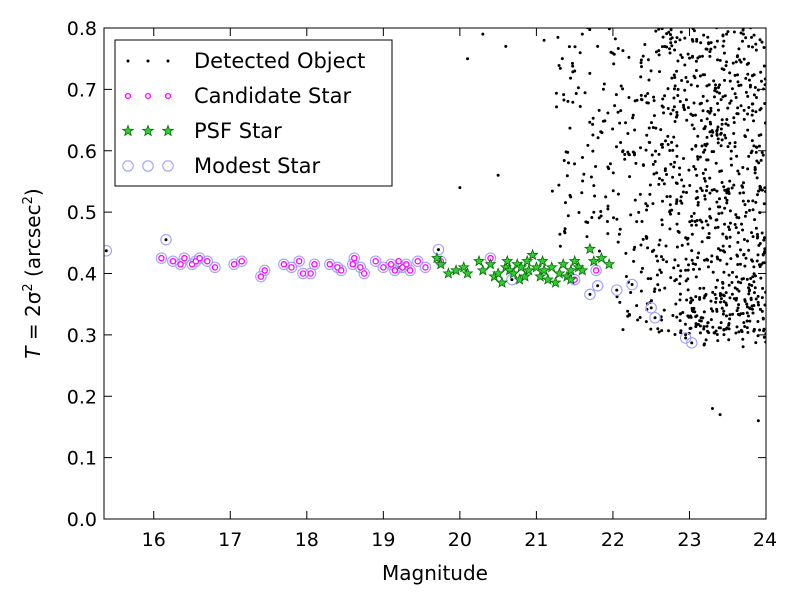  Describe the element at coordinates (230, 540) in the screenshot. I see `x-tick-label: 17` at that location.